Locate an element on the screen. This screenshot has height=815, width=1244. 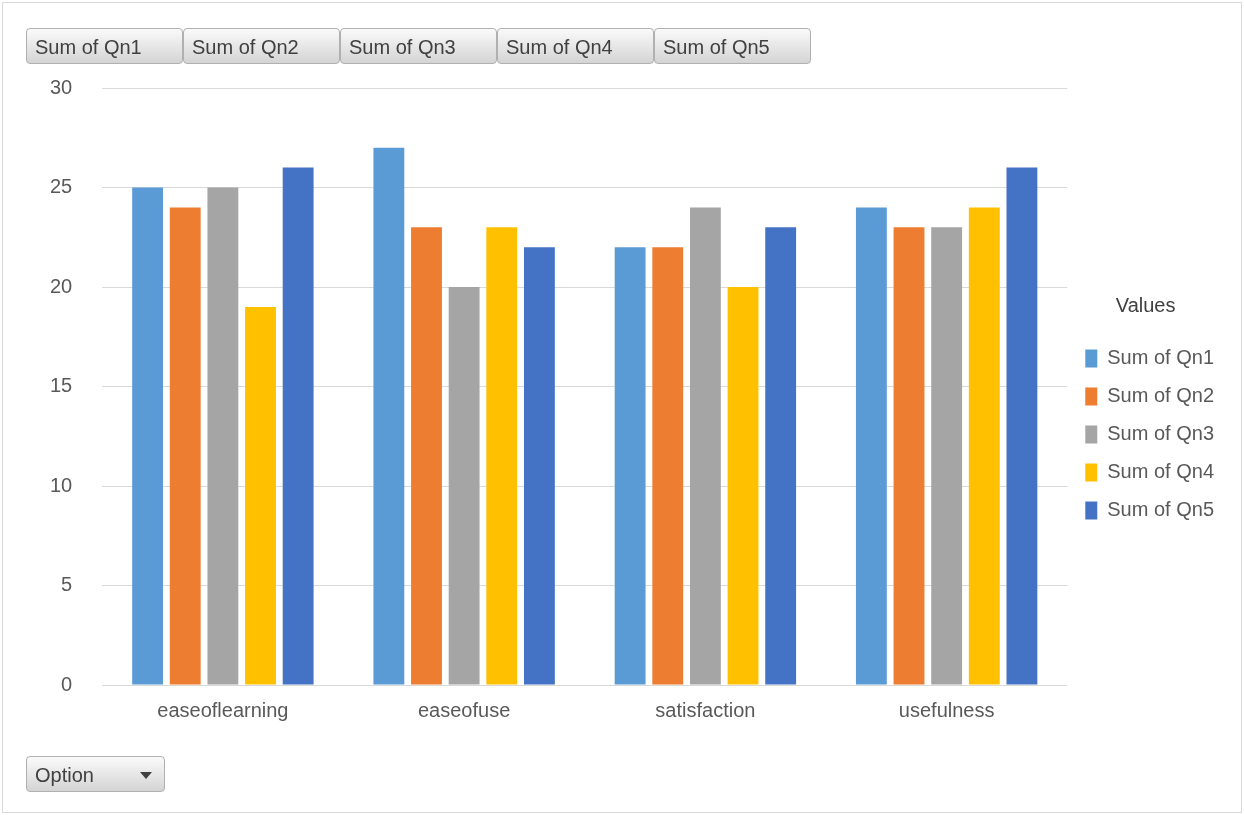
x-tick-label: usefulness is located at coordinates (946, 709).